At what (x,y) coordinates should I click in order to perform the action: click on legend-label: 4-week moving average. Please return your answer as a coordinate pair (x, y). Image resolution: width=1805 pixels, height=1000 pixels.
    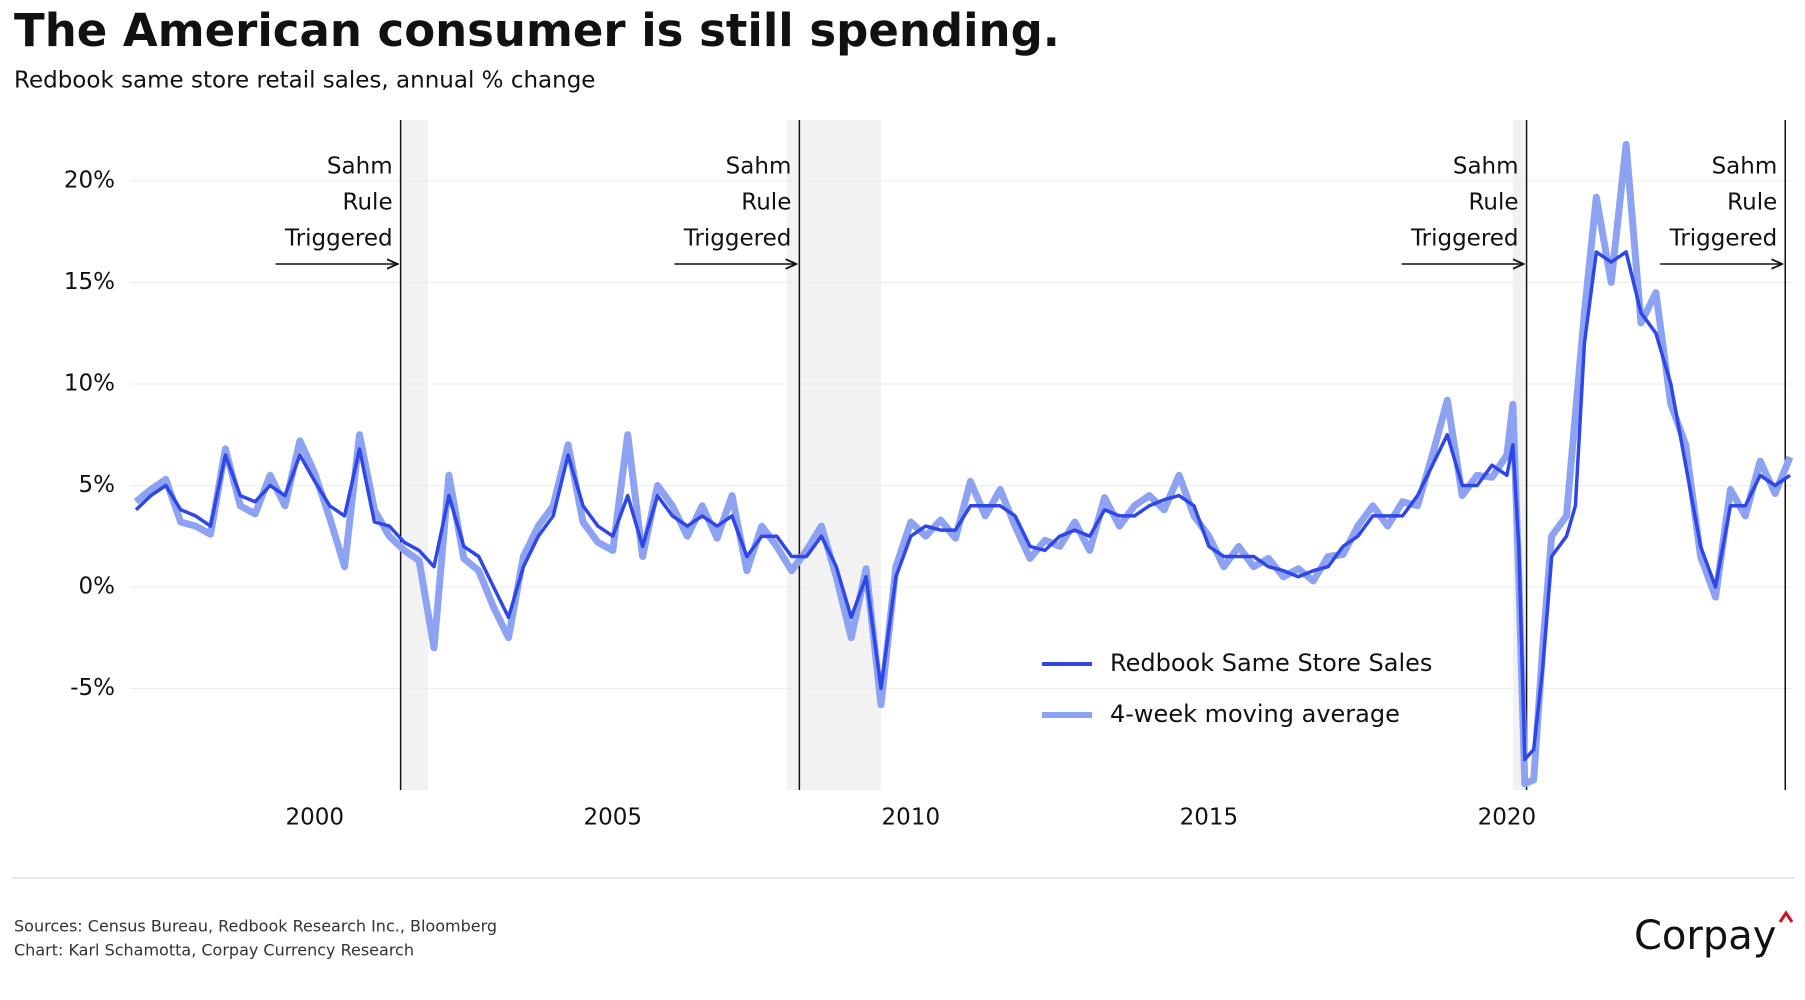
    Looking at the image, I should click on (1255, 714).